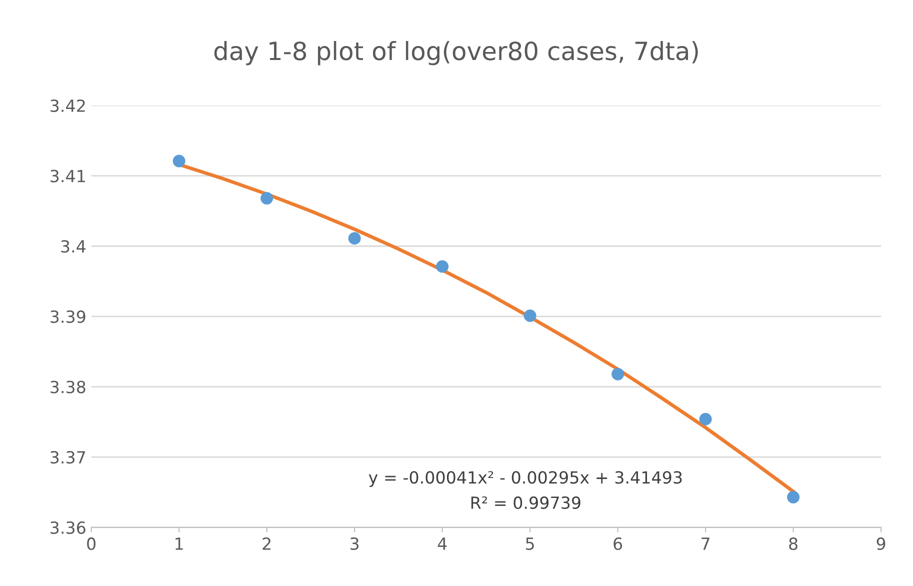  What do you see at coordinates (266, 543) in the screenshot?
I see `x-tick-label: 2` at bounding box center [266, 543].